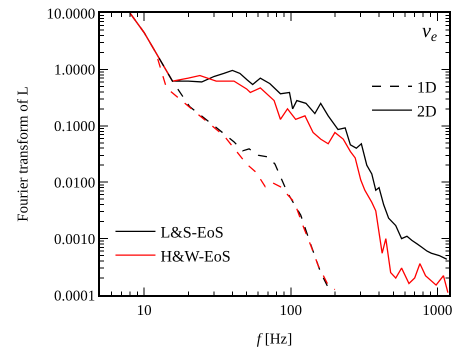 This screenshot has width=463, height=350. What do you see at coordinates (75, 127) in the screenshot?
I see `y-tick-label: 0.1000` at bounding box center [75, 127].